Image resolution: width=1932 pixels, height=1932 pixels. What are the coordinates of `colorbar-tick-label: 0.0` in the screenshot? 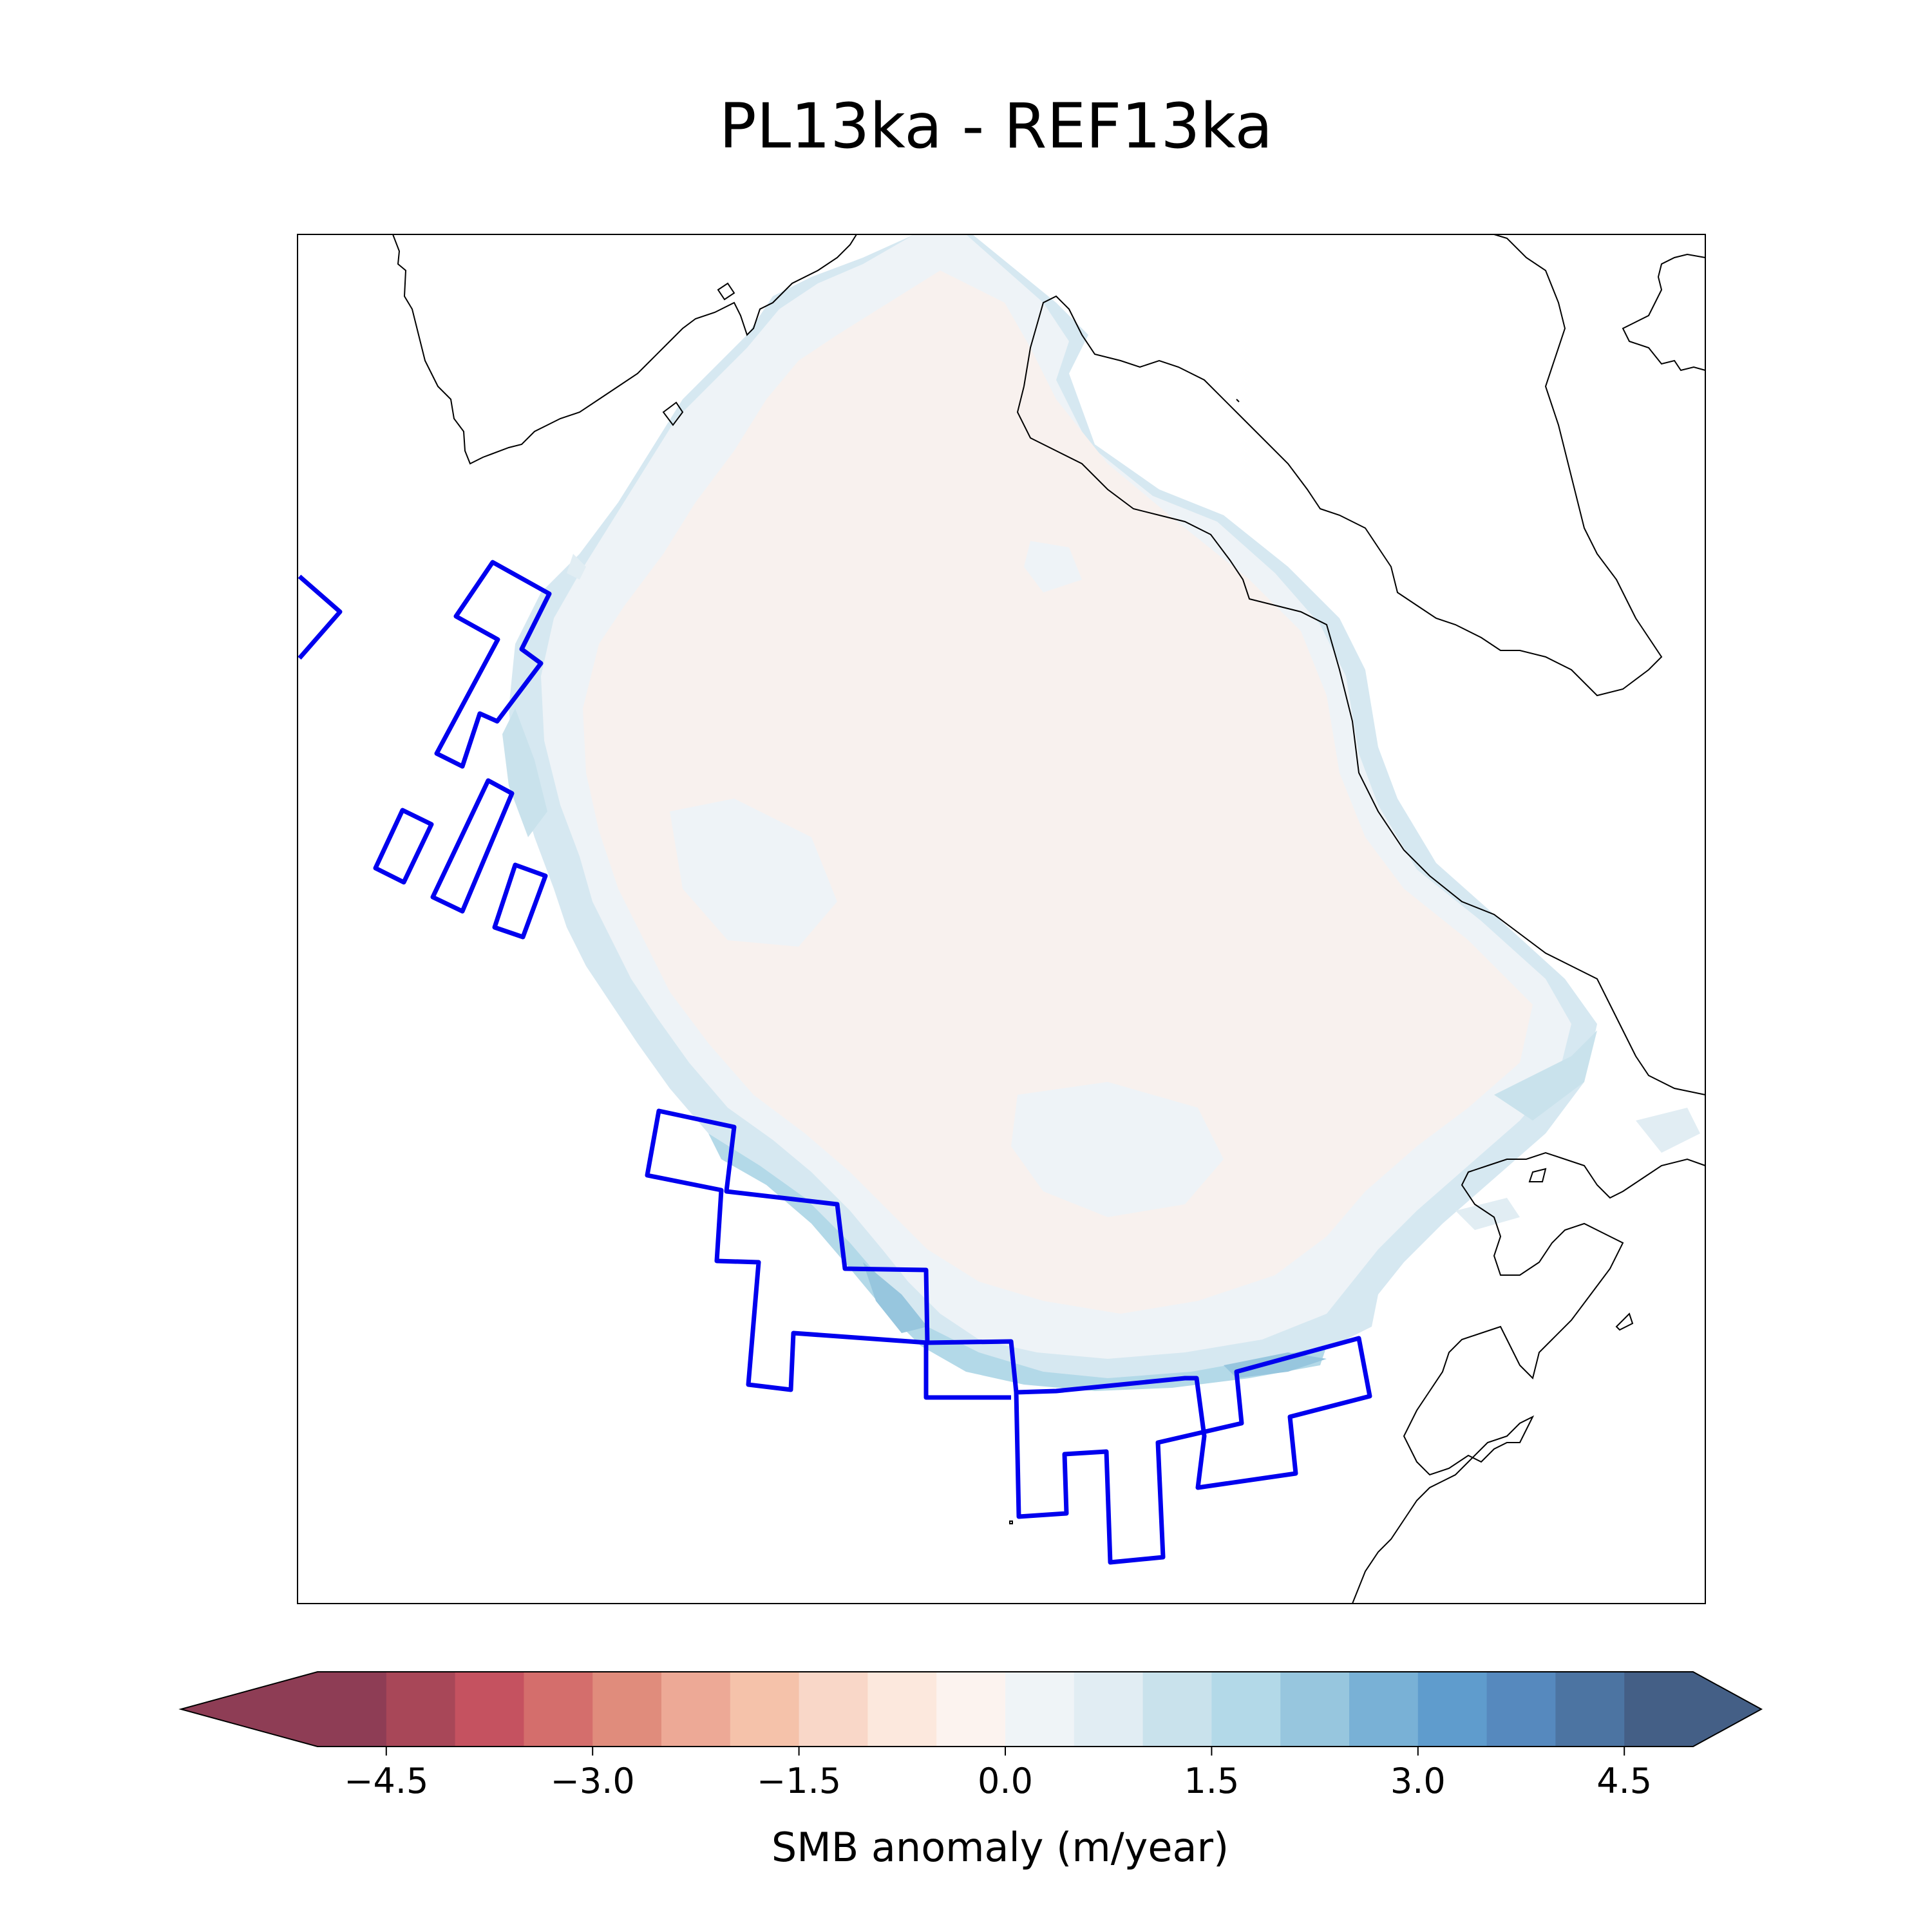 It's located at (1006, 1781).